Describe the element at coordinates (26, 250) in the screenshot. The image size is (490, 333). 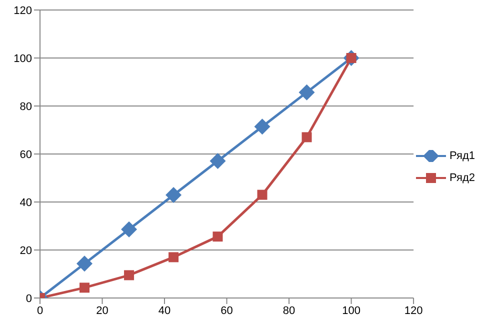
I see `y-tick-label: 20` at that location.